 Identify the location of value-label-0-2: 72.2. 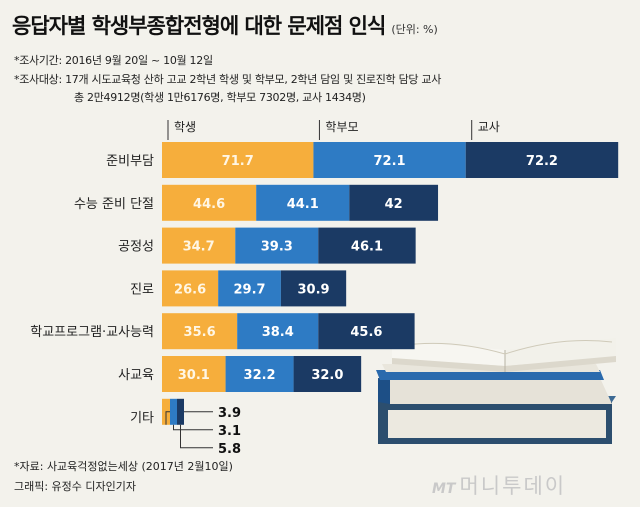
(542, 161).